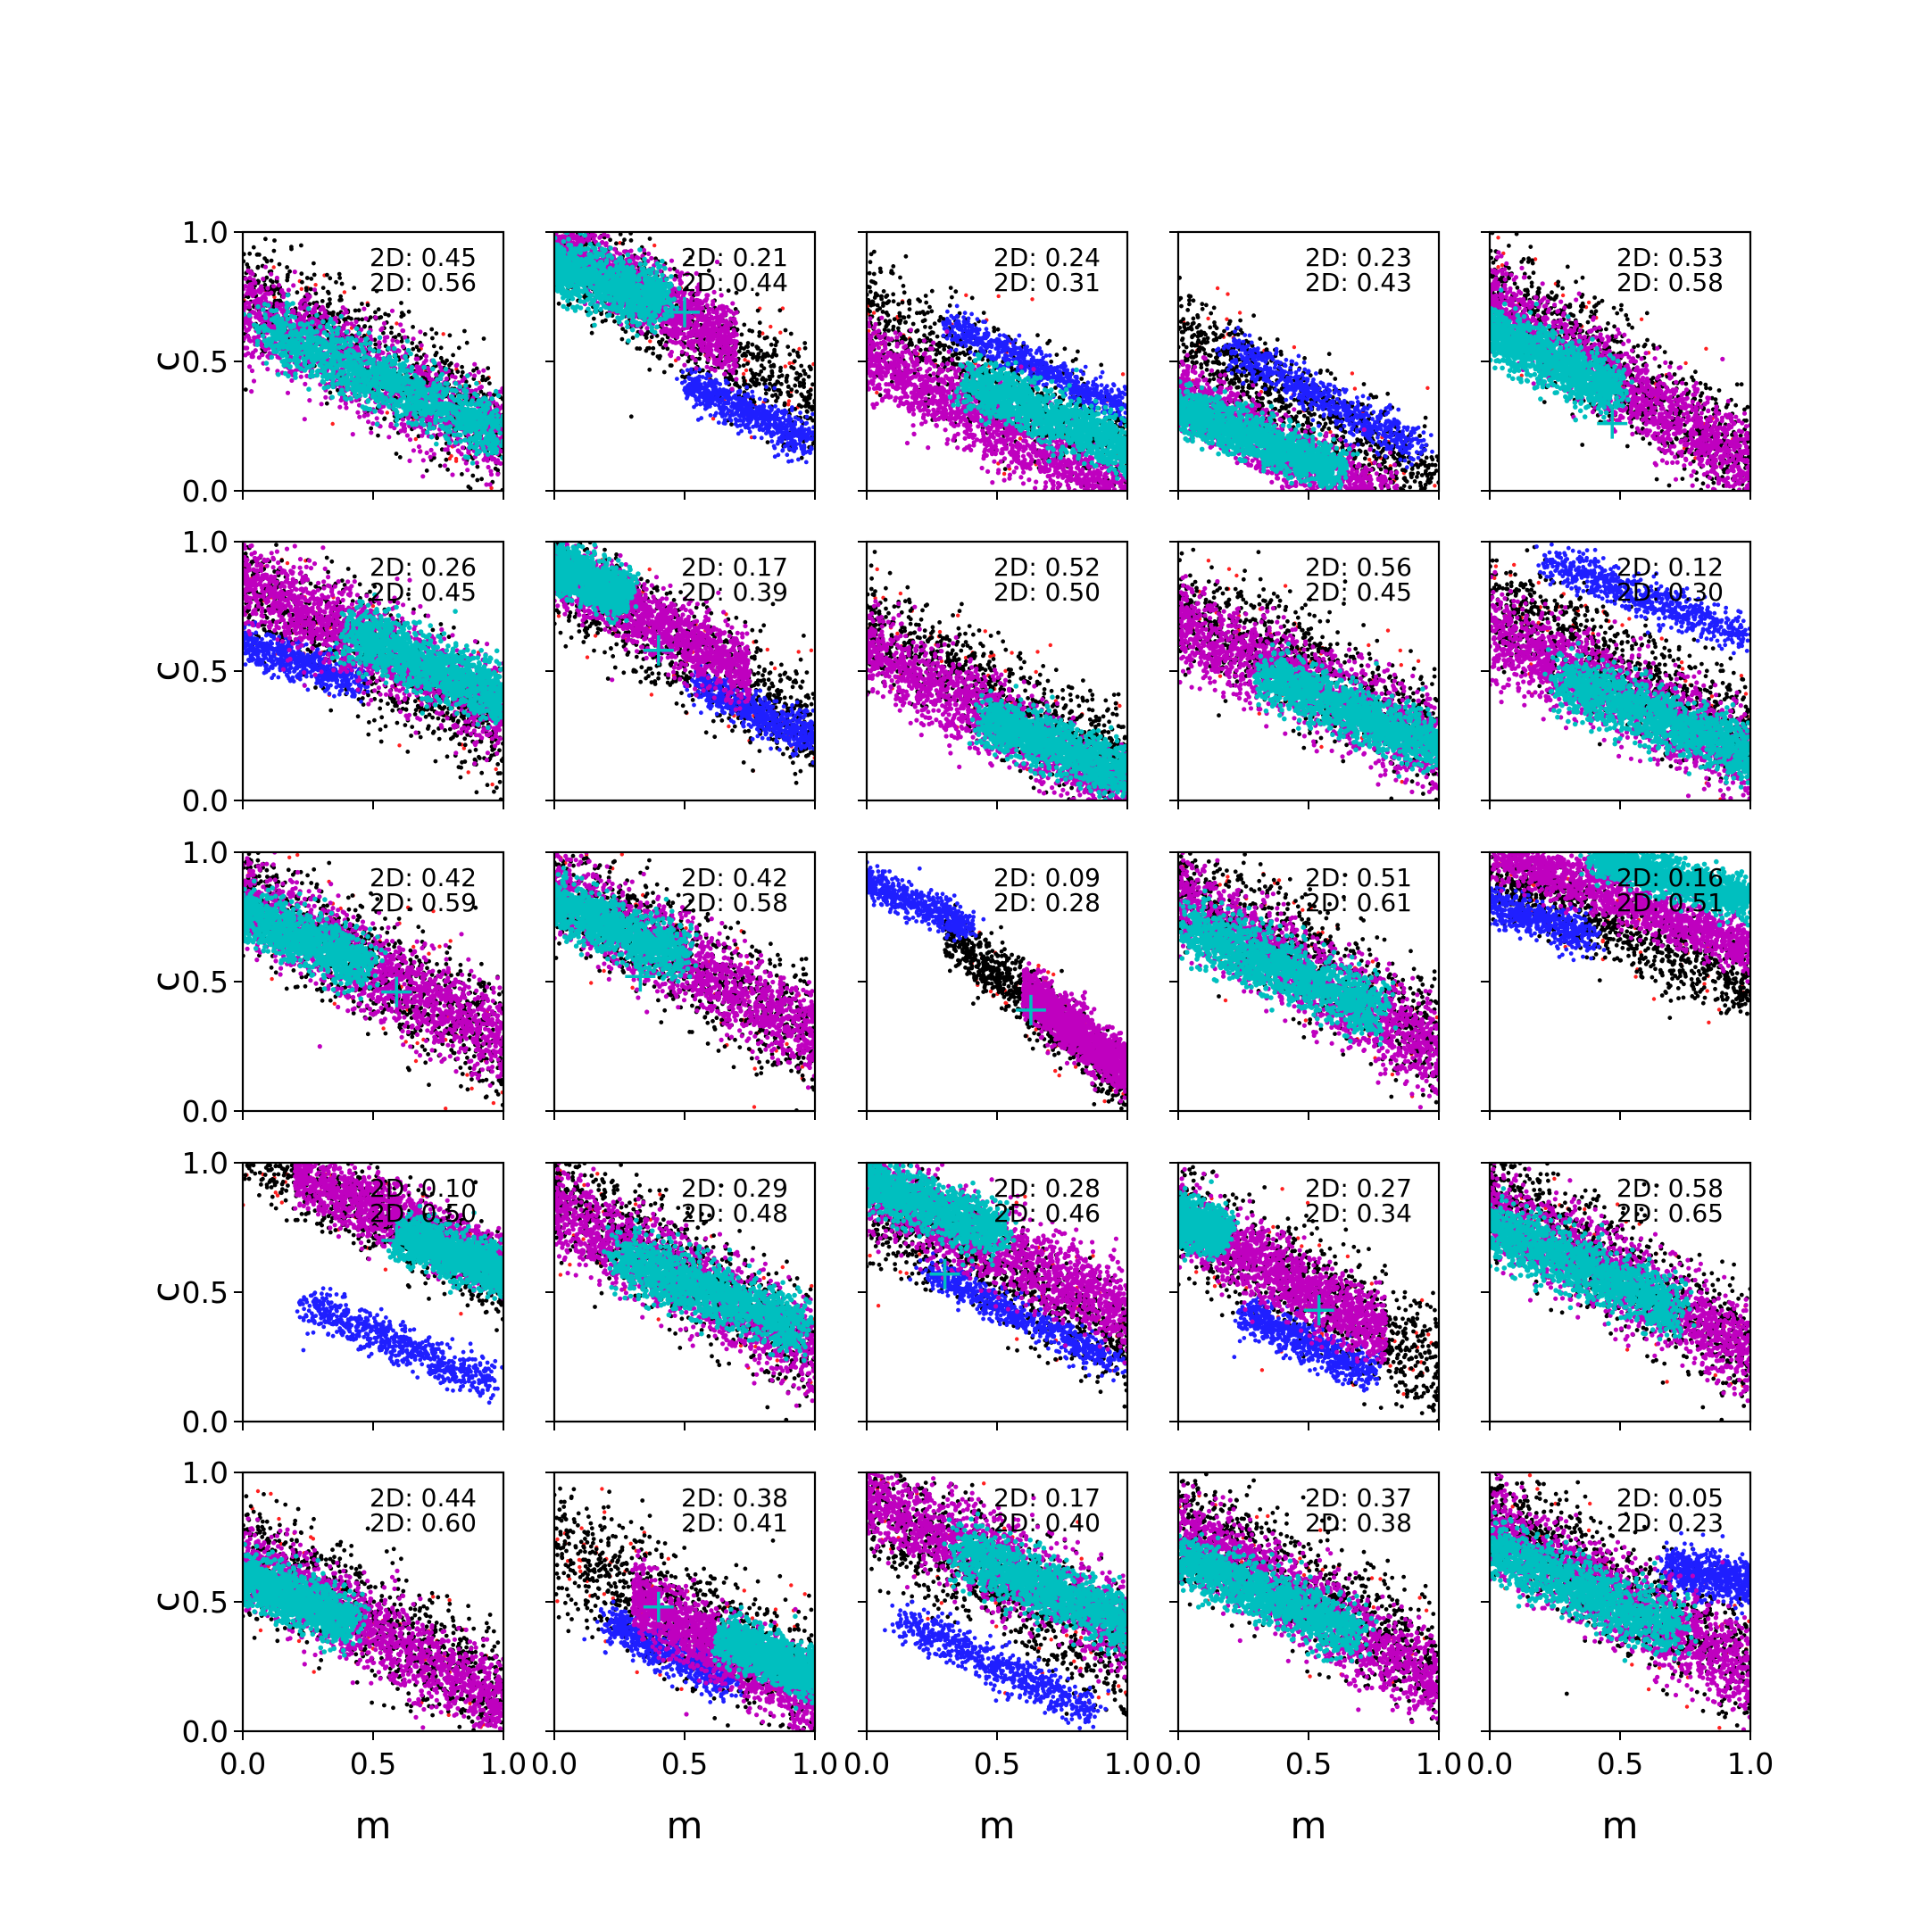 The image size is (1928, 1932). What do you see at coordinates (423, 282) in the screenshot?
I see `annotation-line2: 2D: 0.56` at bounding box center [423, 282].